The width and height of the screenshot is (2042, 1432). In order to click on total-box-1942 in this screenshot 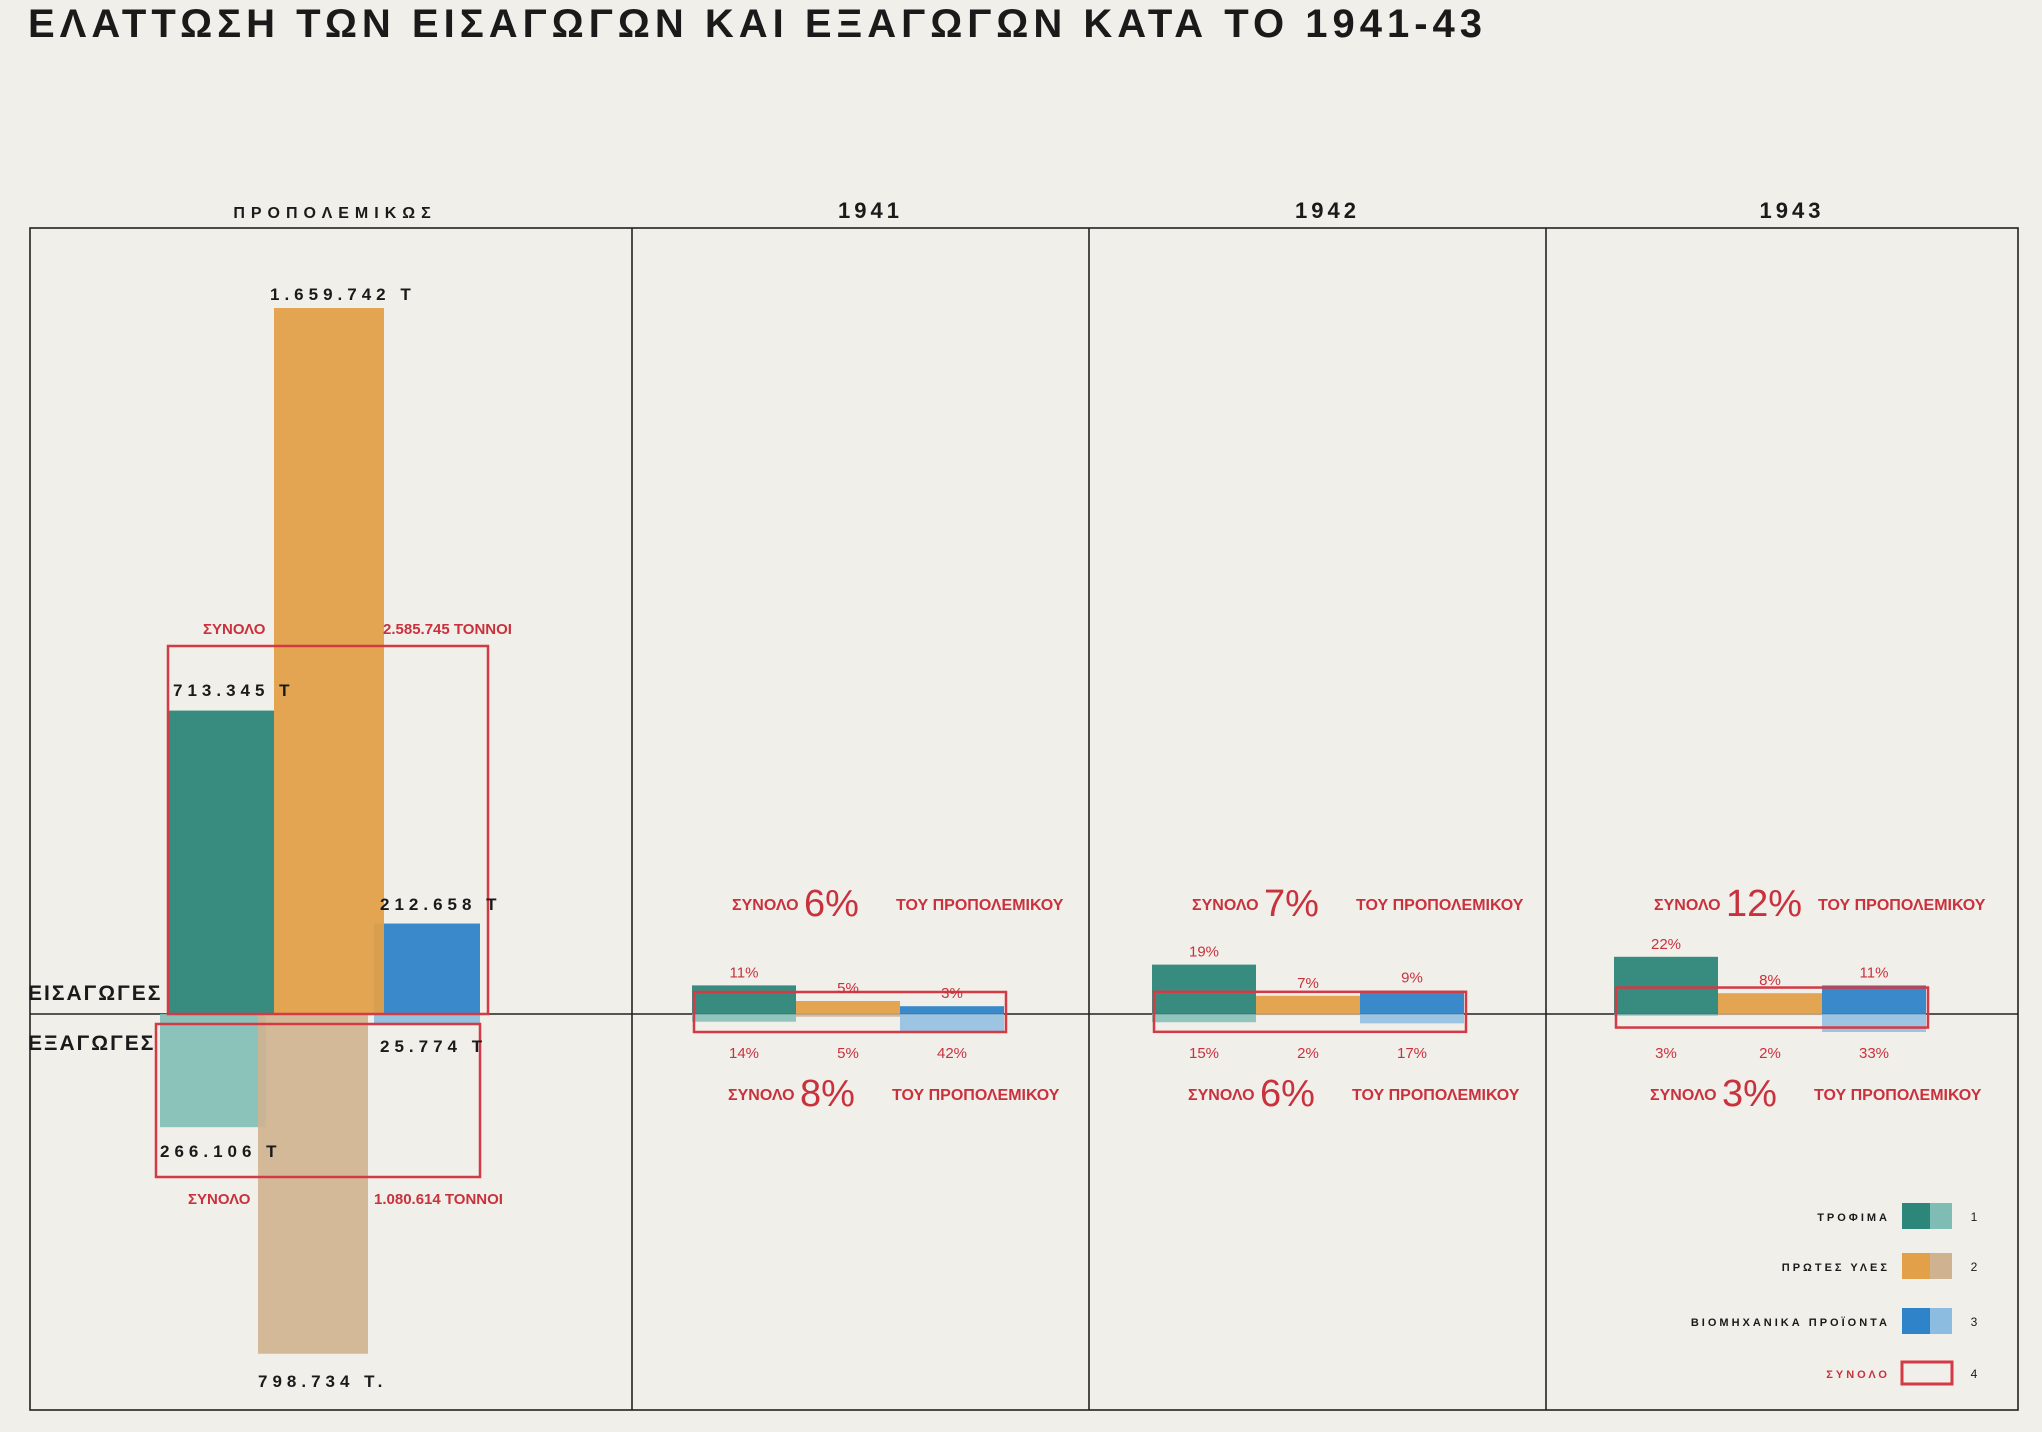, I will do `click(1310, 1012)`.